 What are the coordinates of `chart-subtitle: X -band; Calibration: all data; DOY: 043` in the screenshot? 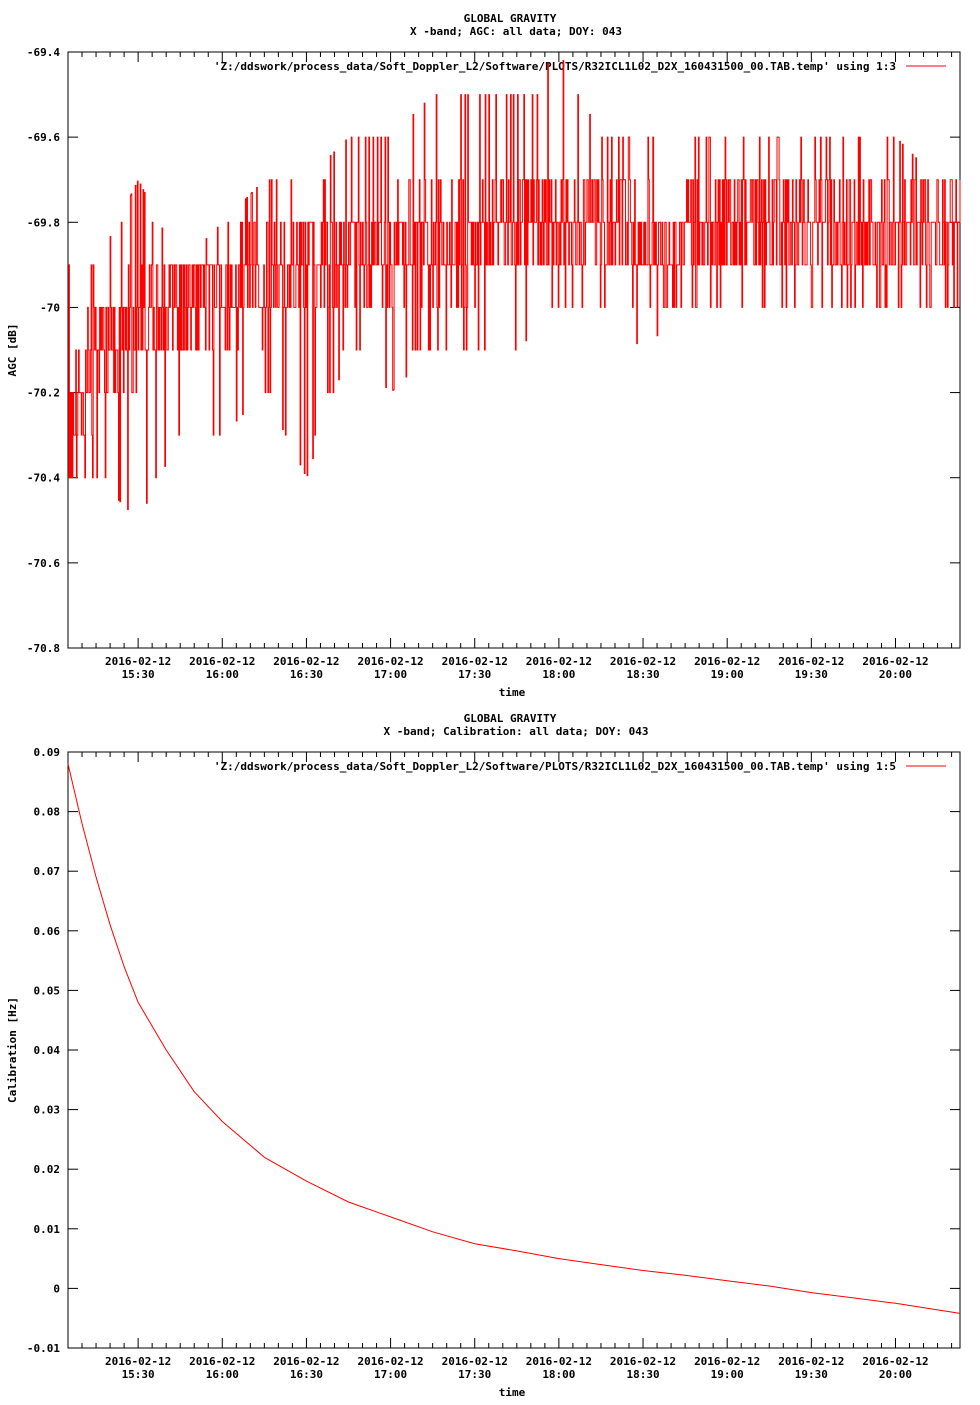 It's located at (516, 731).